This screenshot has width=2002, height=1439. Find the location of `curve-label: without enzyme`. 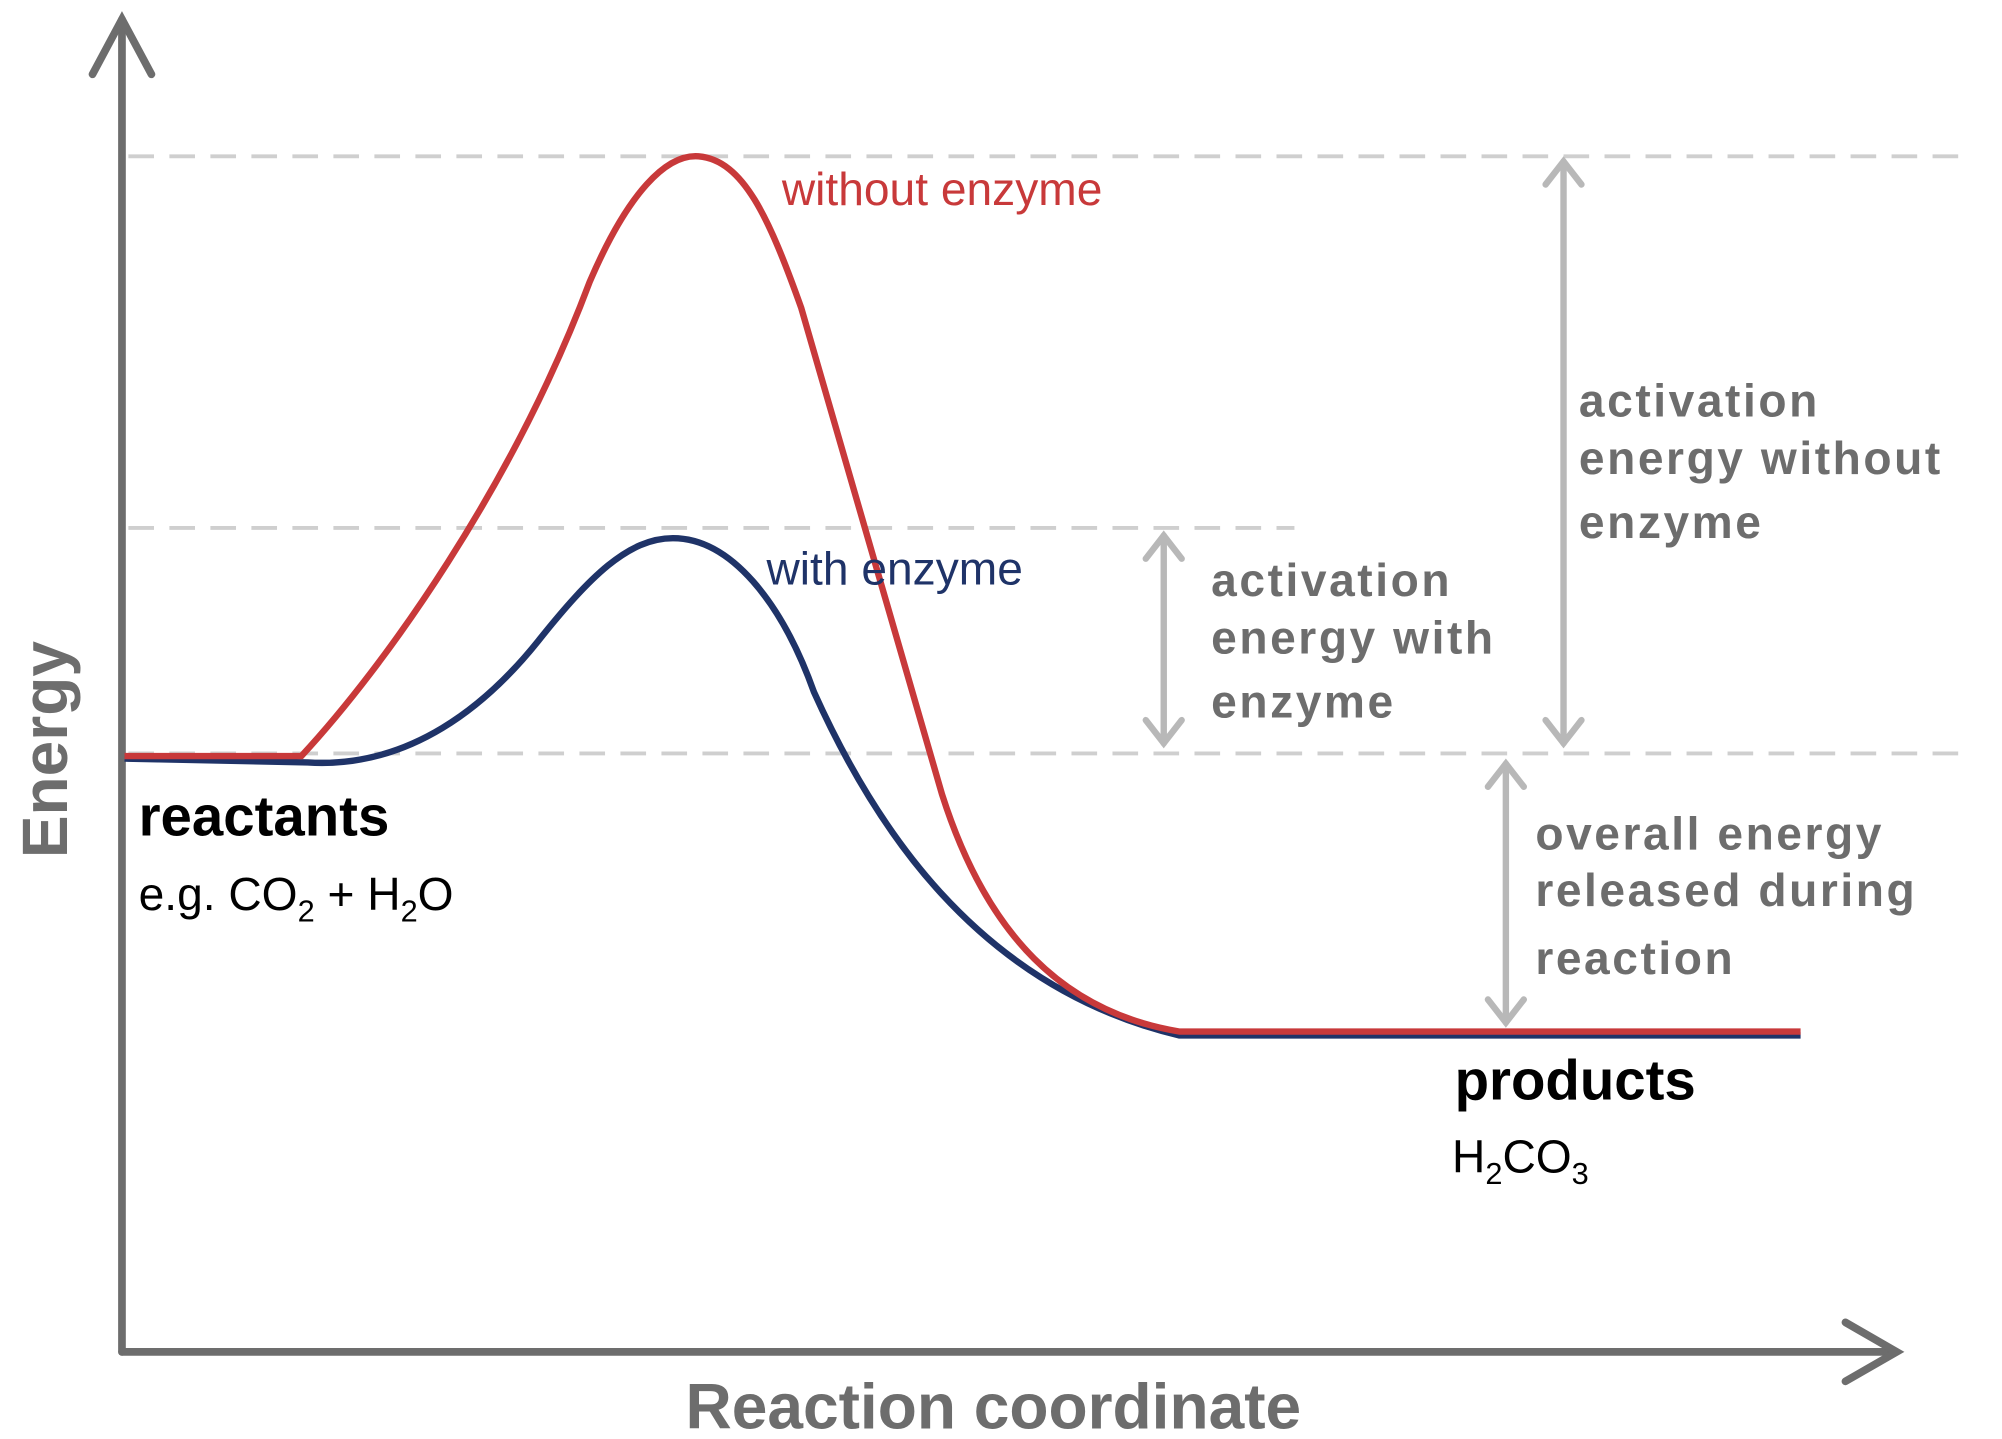

curve-label: without enzyme is located at coordinates (941, 189).